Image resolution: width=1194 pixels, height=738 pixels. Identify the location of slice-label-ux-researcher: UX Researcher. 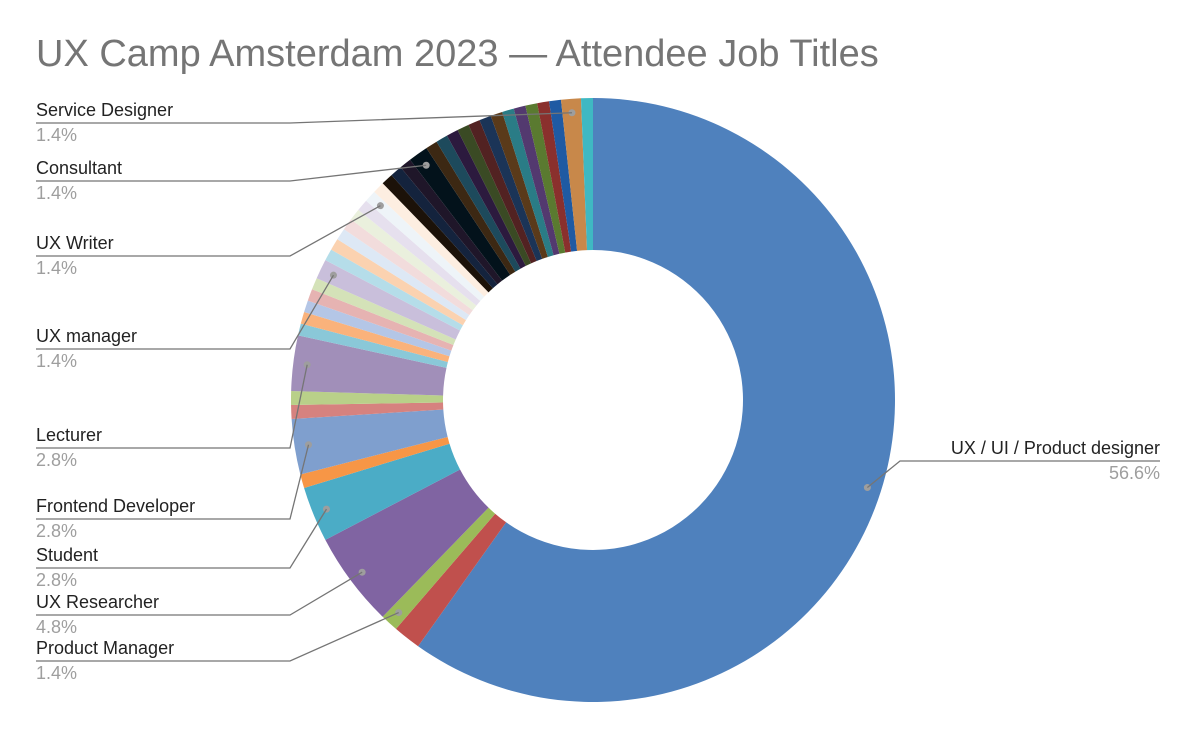
(97, 602).